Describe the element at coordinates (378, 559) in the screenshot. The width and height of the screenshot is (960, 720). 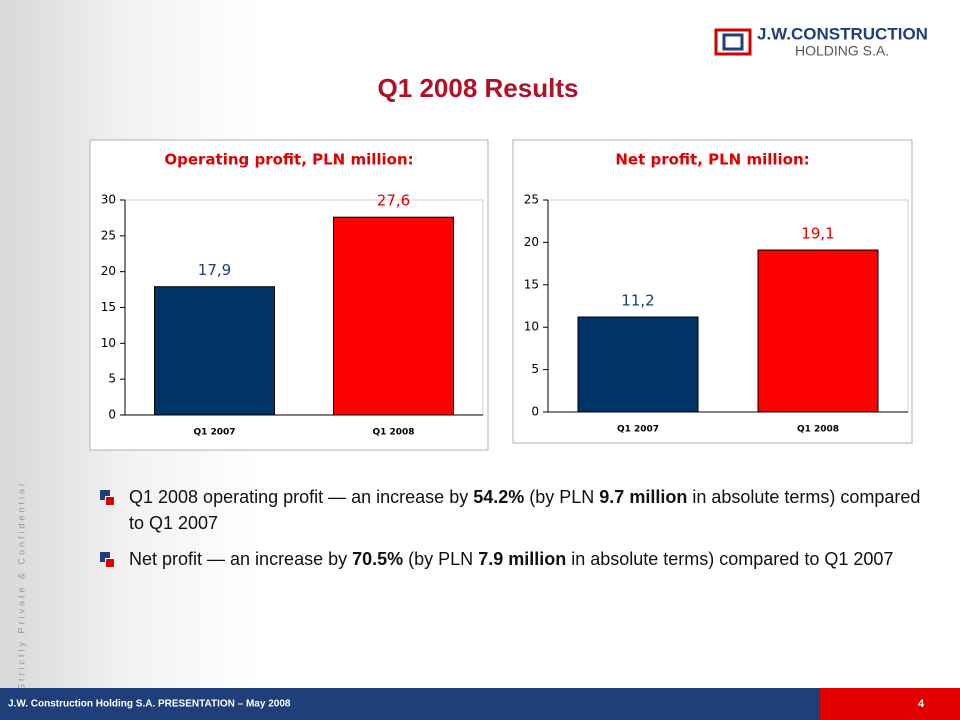
I see `bullet-text: 70.5%` at that location.